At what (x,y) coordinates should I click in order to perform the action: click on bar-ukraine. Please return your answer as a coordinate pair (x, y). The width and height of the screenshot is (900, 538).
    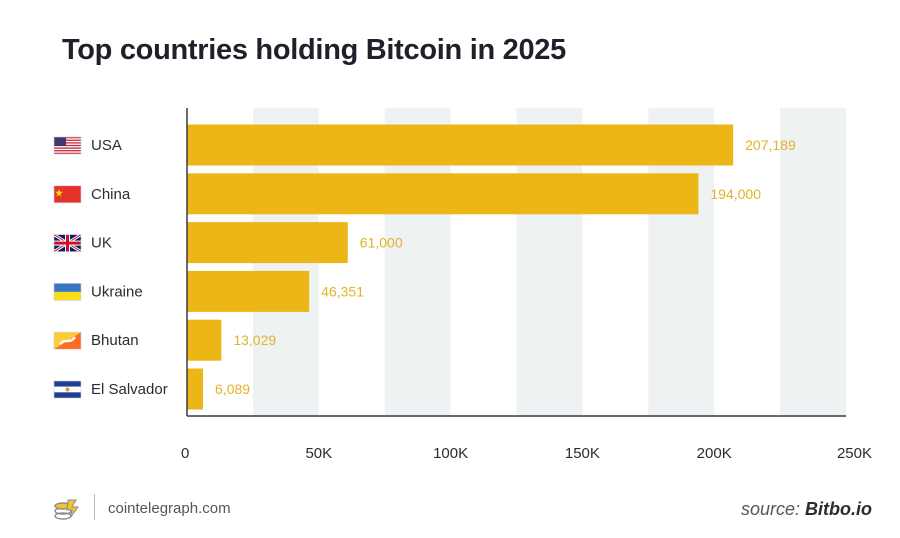
    Looking at the image, I should click on (248, 291).